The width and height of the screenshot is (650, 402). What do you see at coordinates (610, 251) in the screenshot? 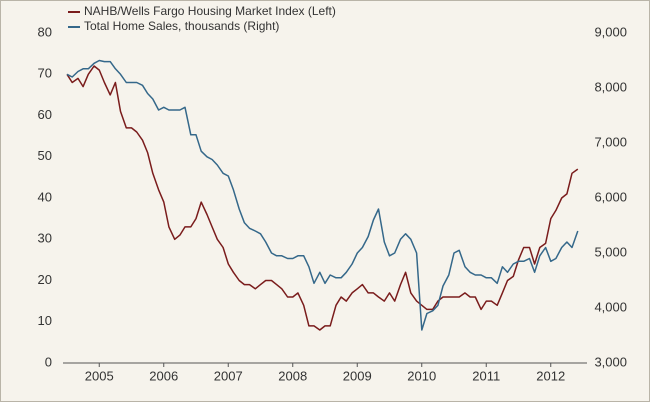
I see `y2-tick-label: 5,000` at bounding box center [610, 251].